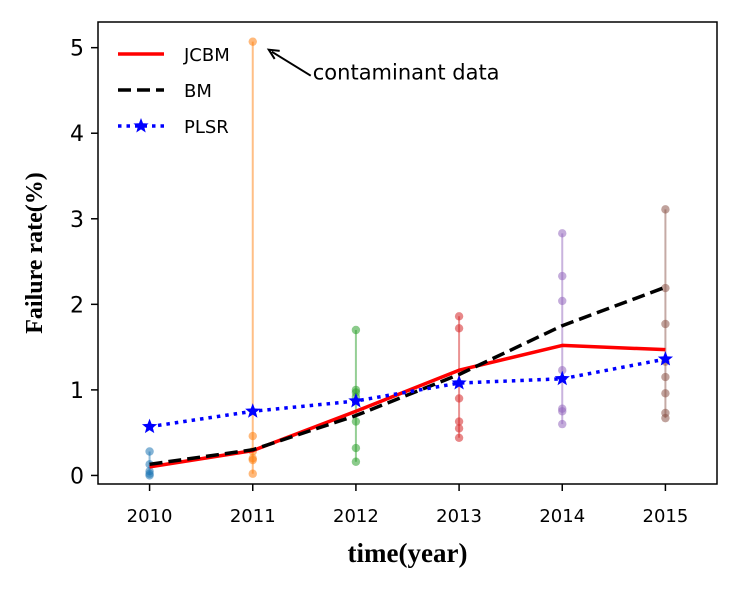 The width and height of the screenshot is (741, 589). I want to click on y-tick-label: 0, so click(77, 476).